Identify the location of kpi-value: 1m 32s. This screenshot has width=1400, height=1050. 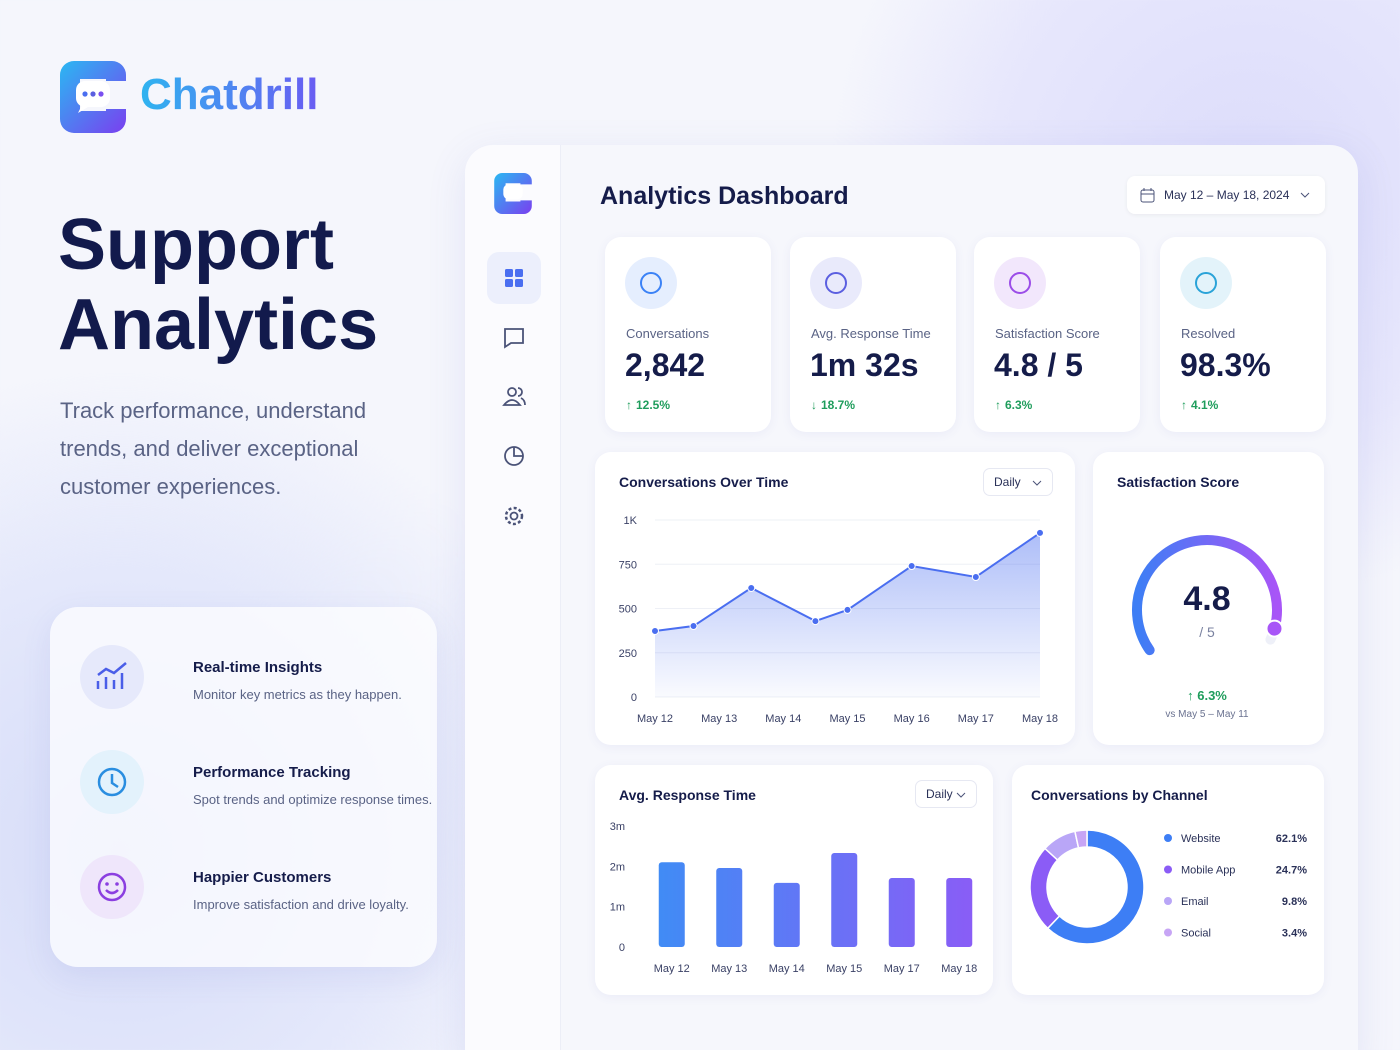
(864, 365).